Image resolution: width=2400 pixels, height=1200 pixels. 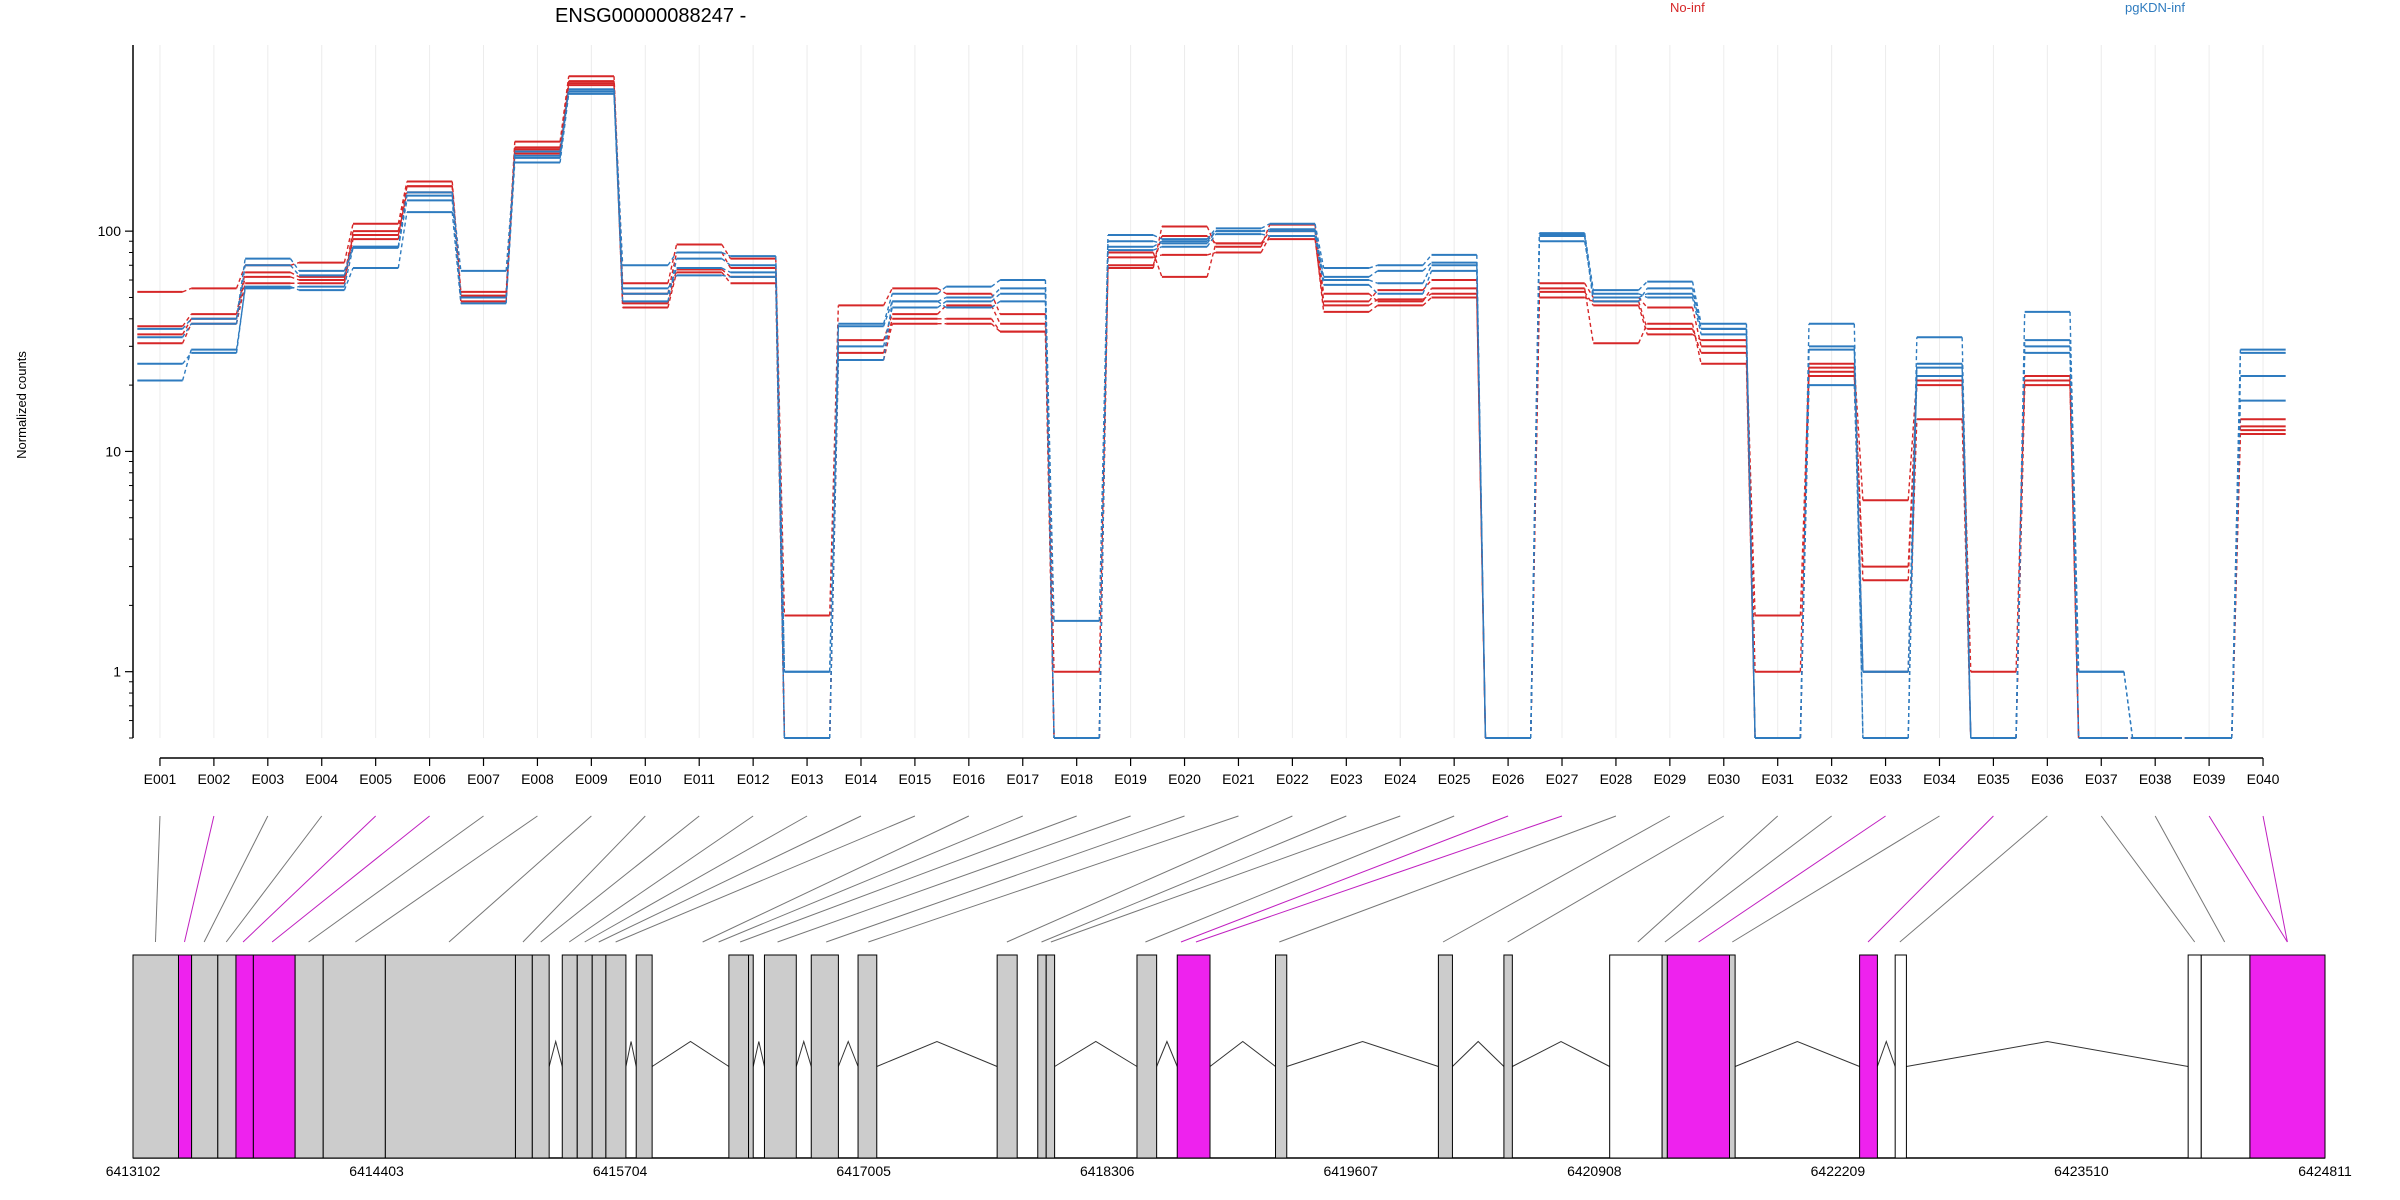 I want to click on exon-block-e027, so click(x=1281, y=1056).